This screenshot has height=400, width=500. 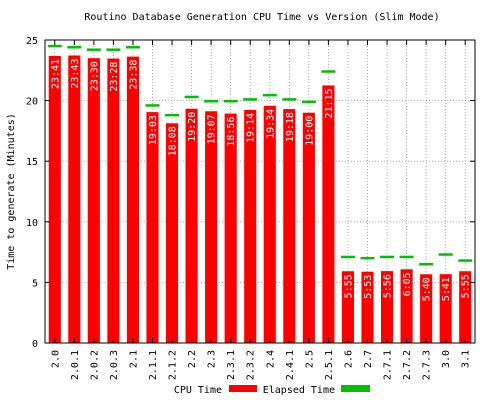 I want to click on bar-value-label: 23:38, so click(x=133, y=75).